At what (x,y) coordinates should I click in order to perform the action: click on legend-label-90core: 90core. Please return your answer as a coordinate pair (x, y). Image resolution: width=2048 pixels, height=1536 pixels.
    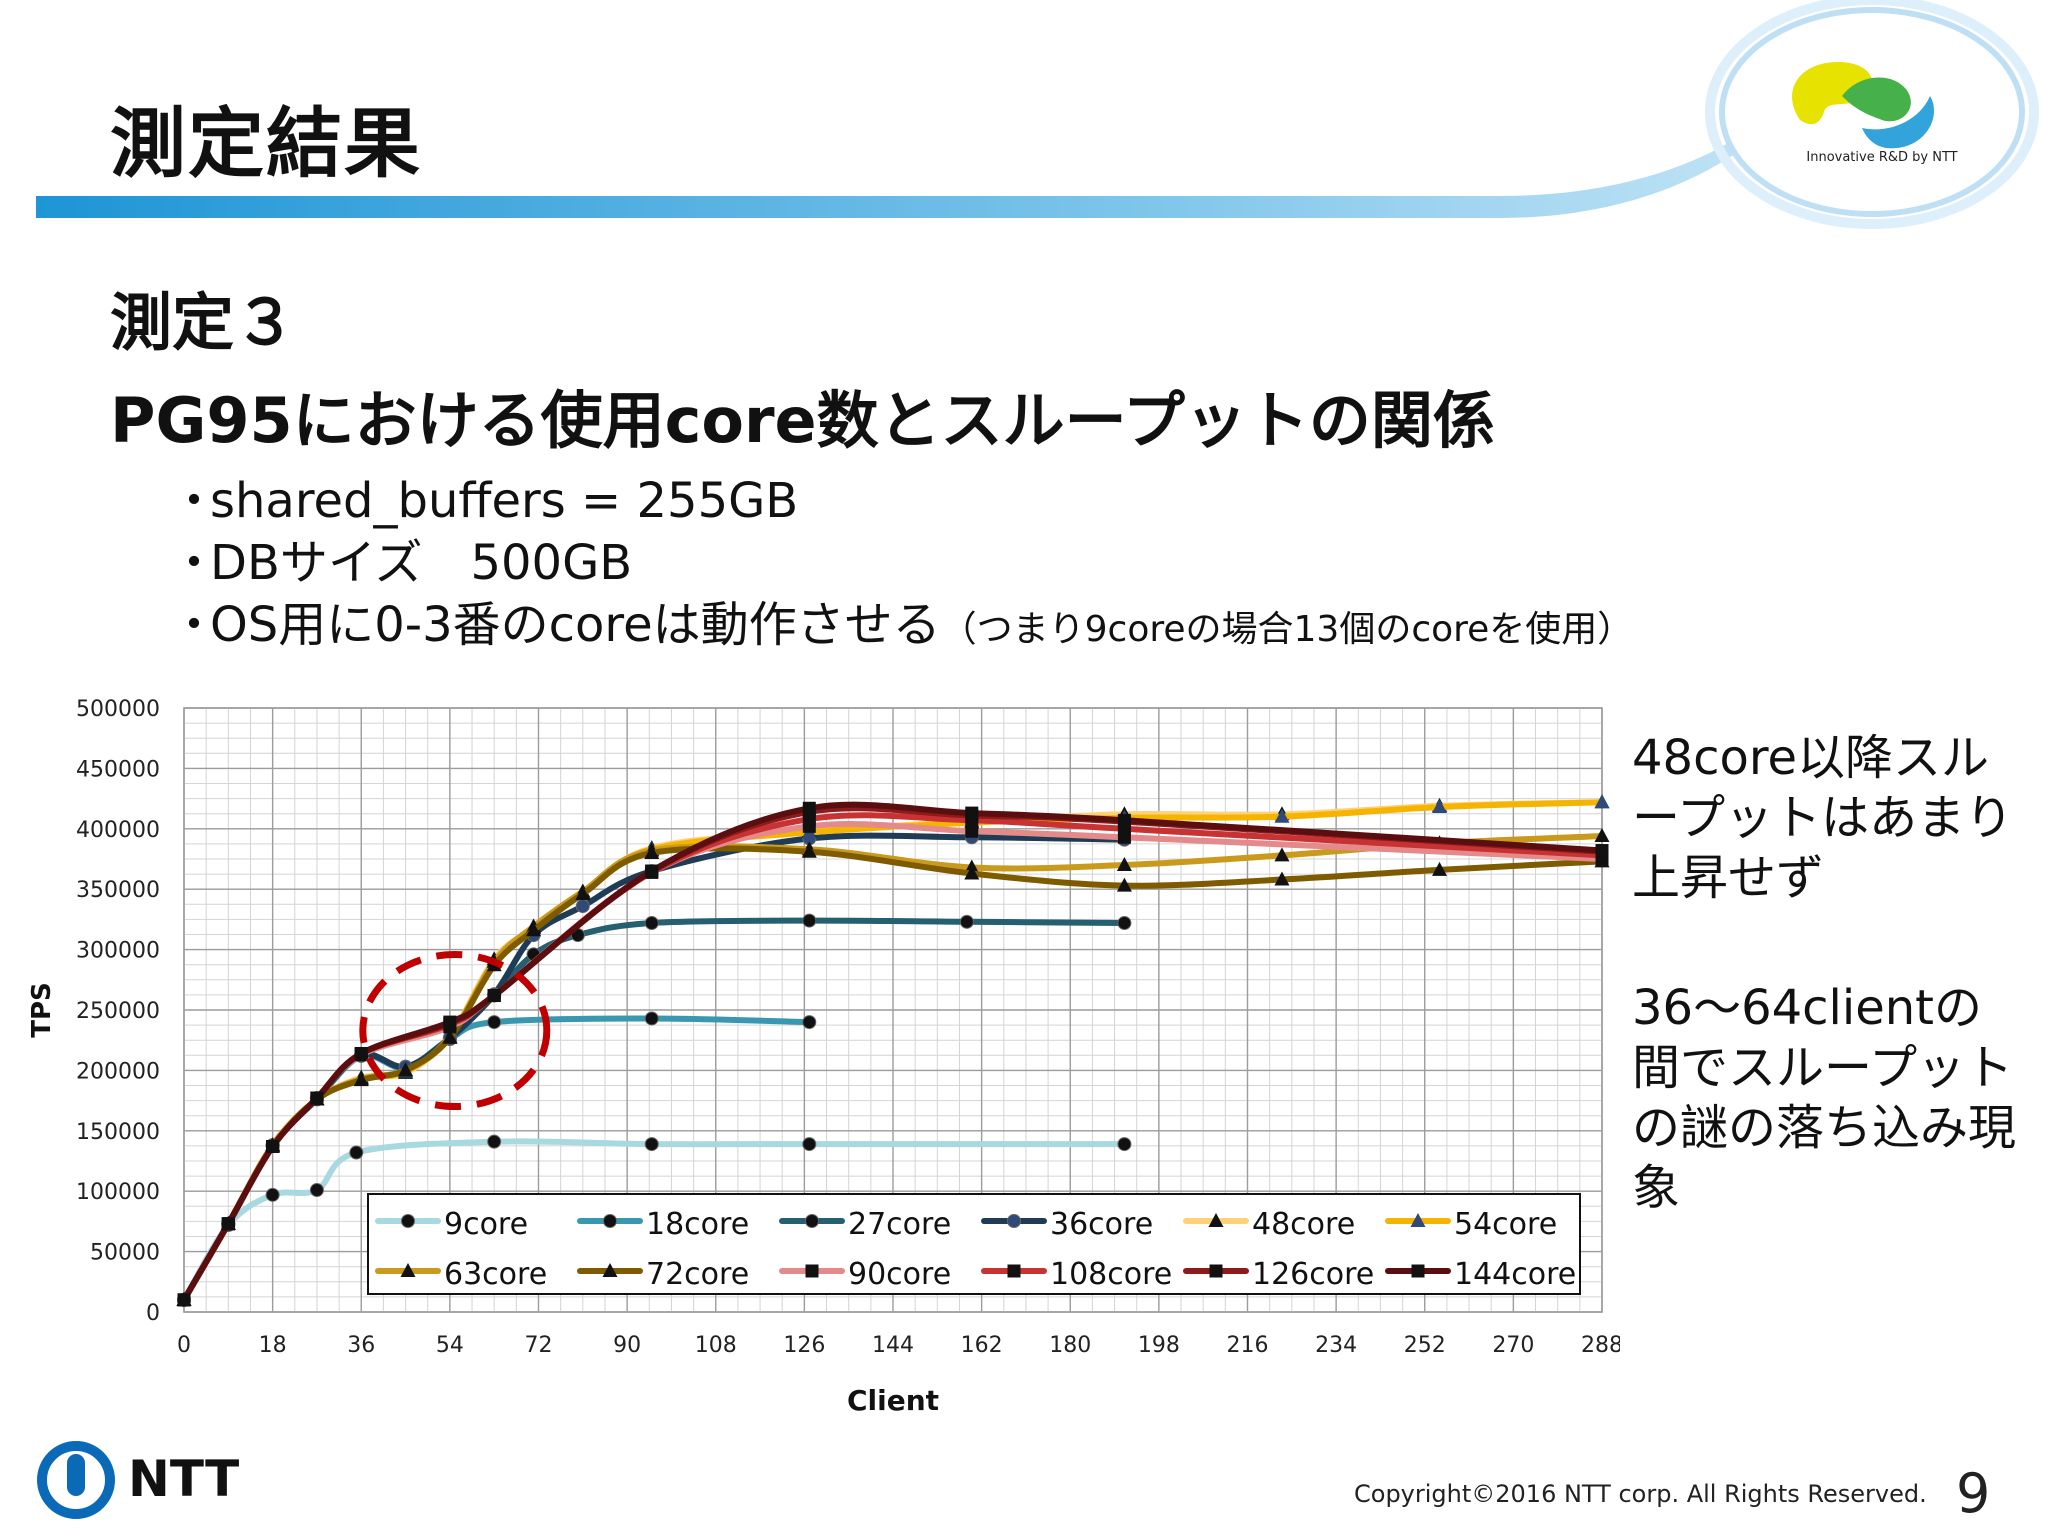
    Looking at the image, I should click on (899, 1274).